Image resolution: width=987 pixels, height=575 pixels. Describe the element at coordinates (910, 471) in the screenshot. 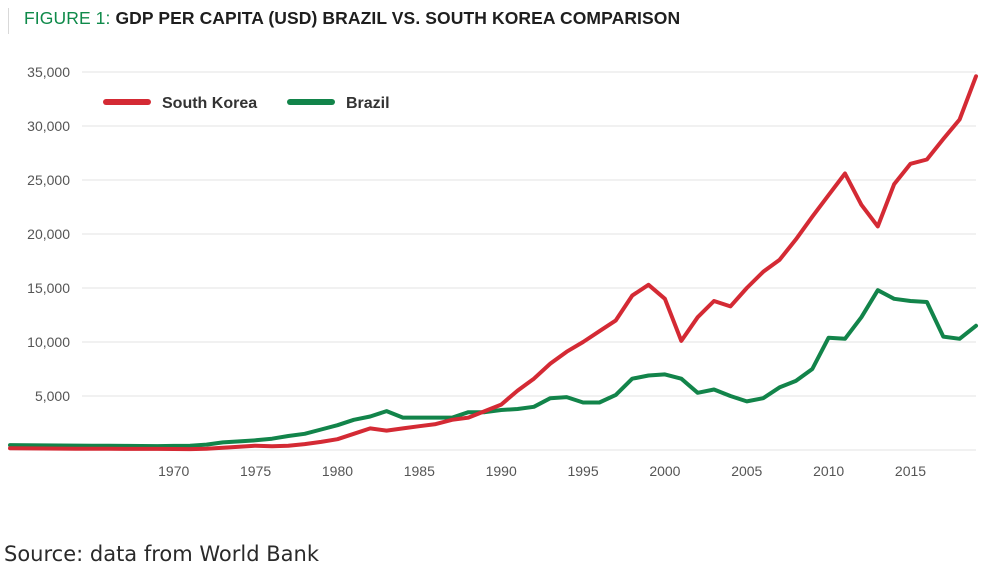

I see `x-tick-label: 2015` at that location.